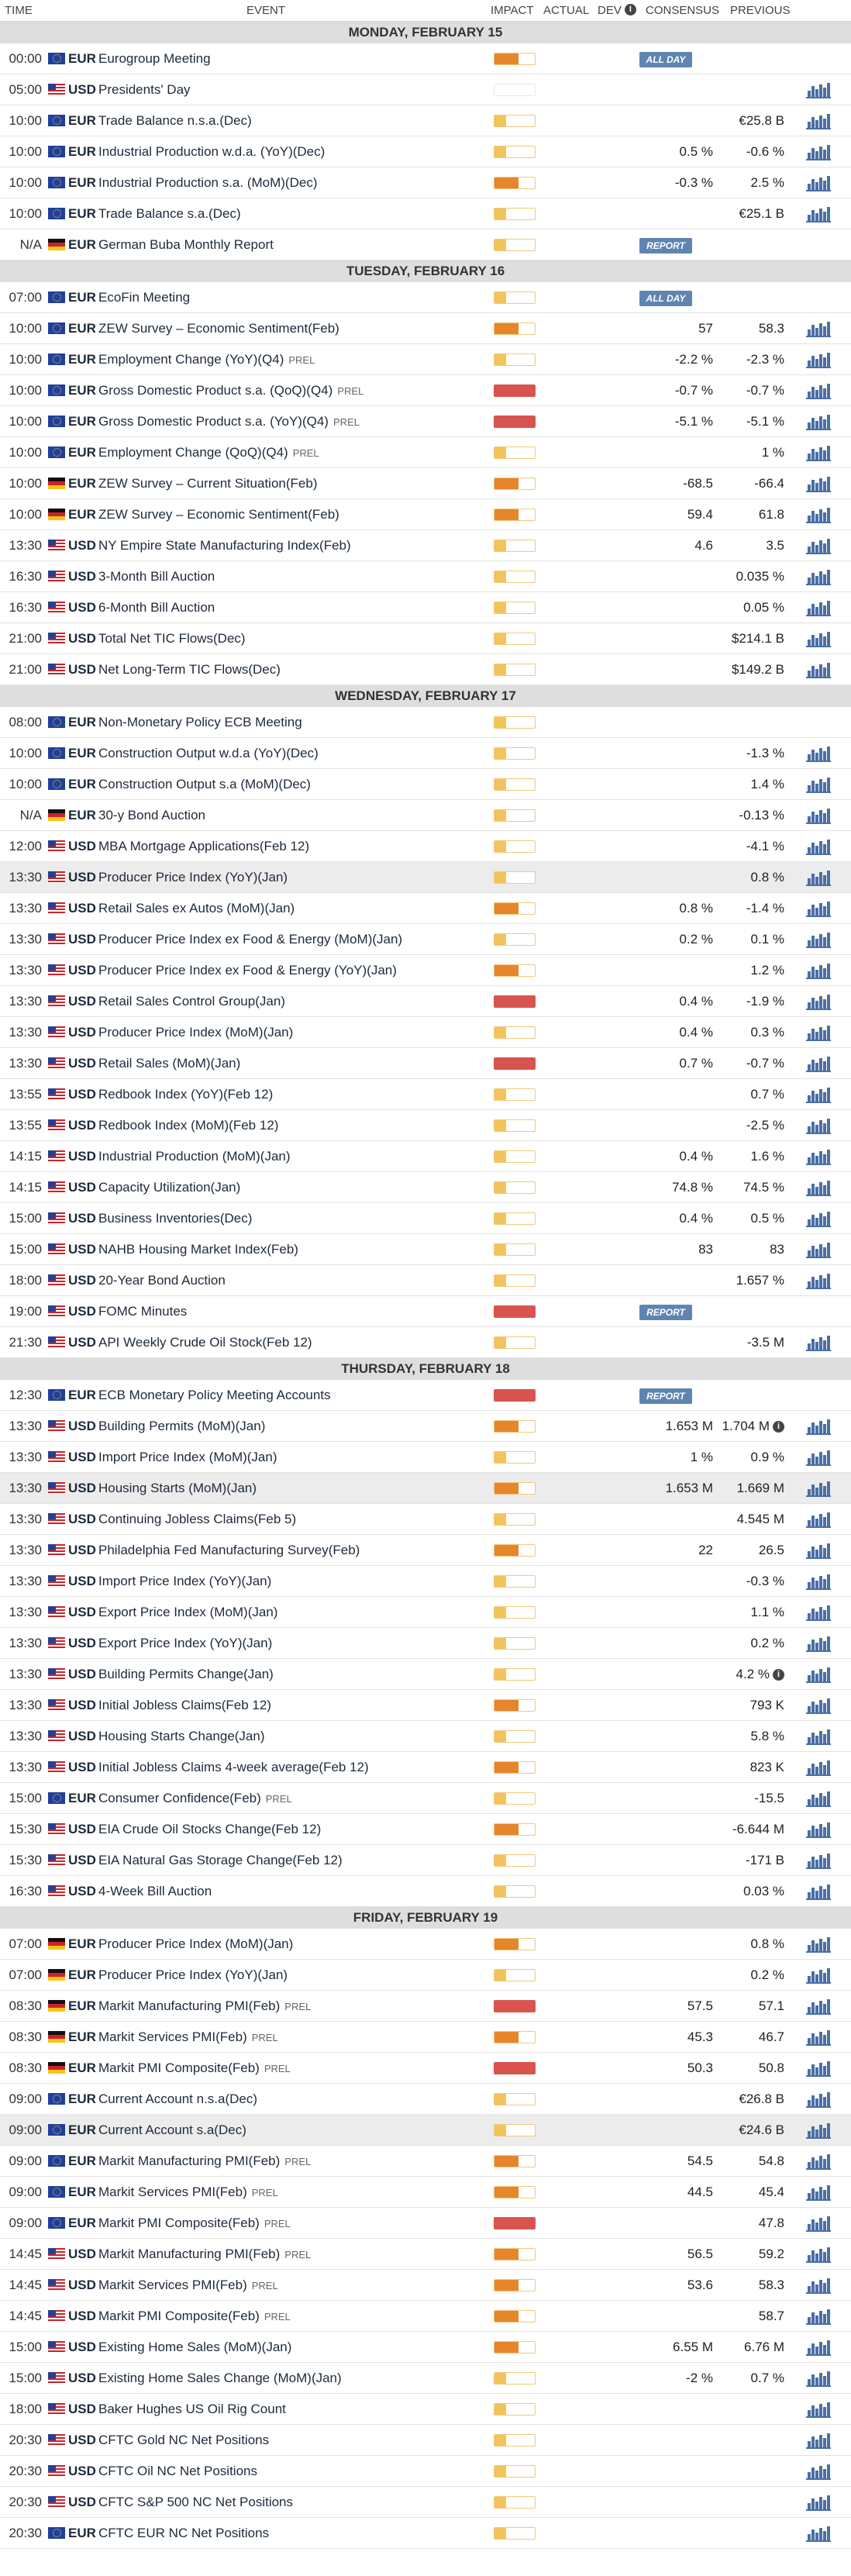 This screenshot has width=851, height=2576. Describe the element at coordinates (155, 1890) in the screenshot. I see `event-title: 4-Week Bill Auction` at that location.